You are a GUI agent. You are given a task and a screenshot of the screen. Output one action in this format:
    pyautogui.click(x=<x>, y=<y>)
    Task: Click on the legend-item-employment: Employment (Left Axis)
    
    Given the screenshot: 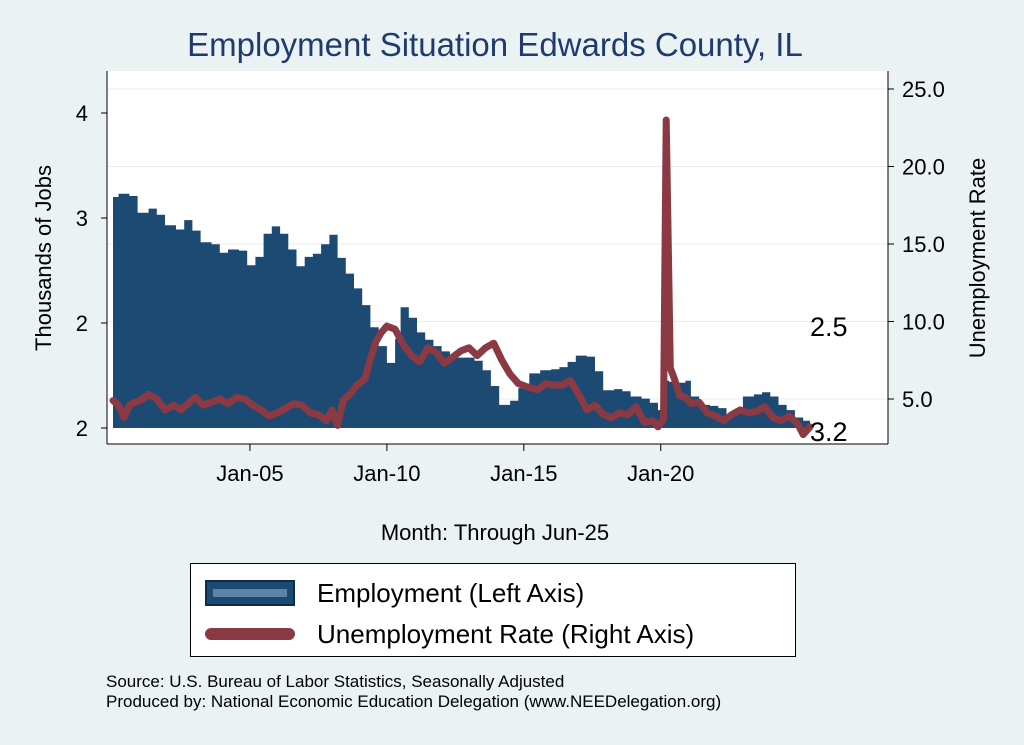 What is the action you would take?
    pyautogui.click(x=394, y=593)
    